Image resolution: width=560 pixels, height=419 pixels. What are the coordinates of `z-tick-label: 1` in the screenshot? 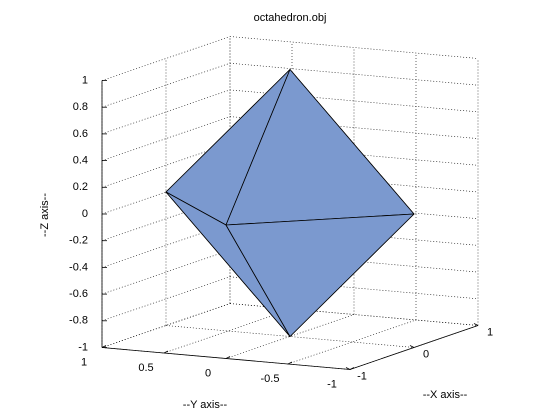 It's located at (85, 80).